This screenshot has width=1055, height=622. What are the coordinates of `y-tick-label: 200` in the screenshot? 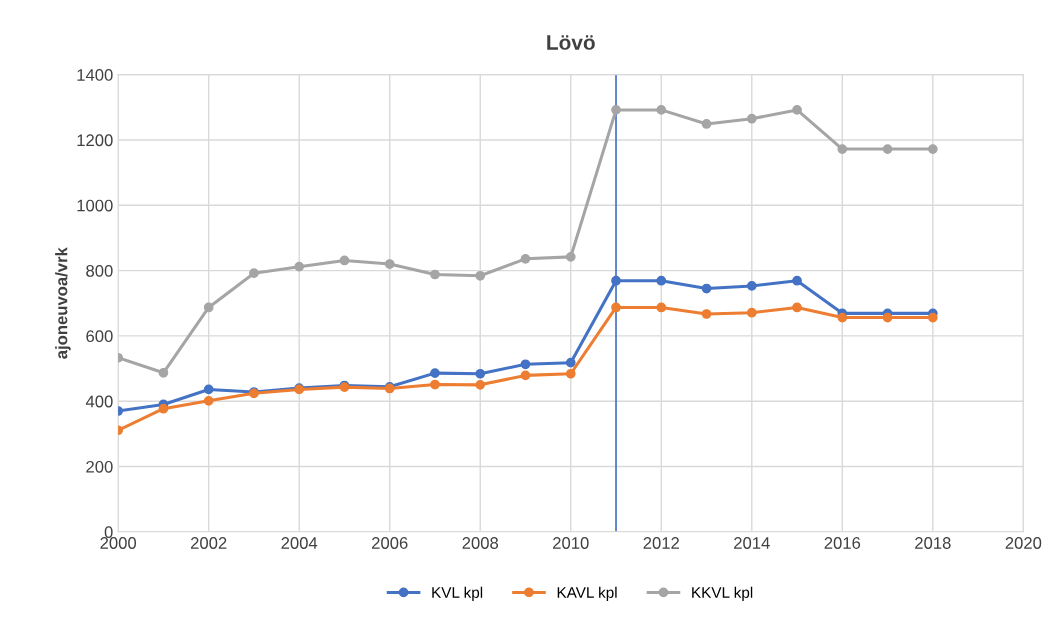 It's located at (99, 466).